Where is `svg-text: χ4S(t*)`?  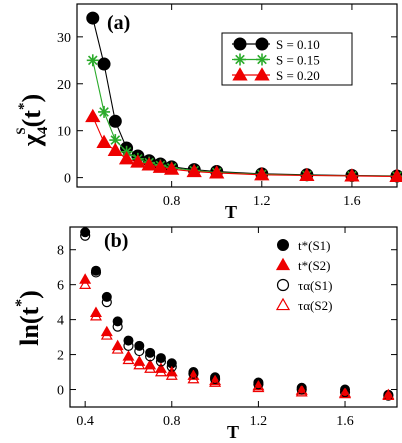
svg-text: χ4S(t*) is located at coordinates (32, 120).